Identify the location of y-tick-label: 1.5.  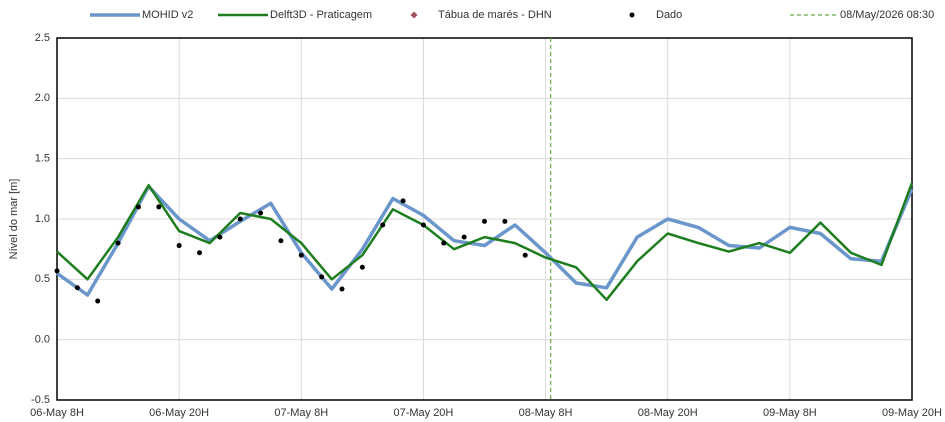
(42, 159).